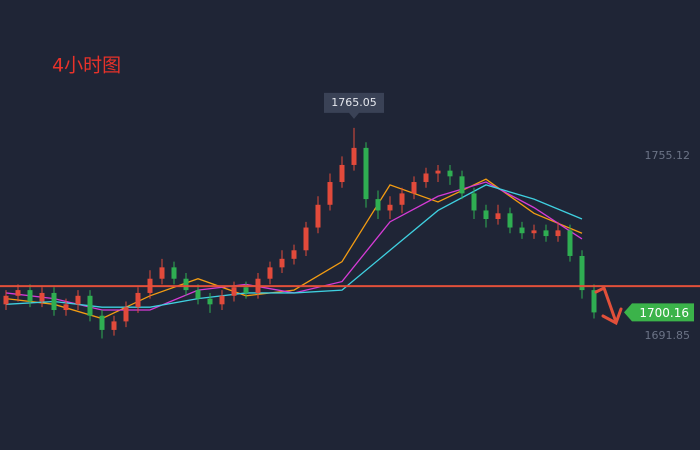  What do you see at coordinates (608, 305) in the screenshot?
I see `down-arrow` at bounding box center [608, 305].